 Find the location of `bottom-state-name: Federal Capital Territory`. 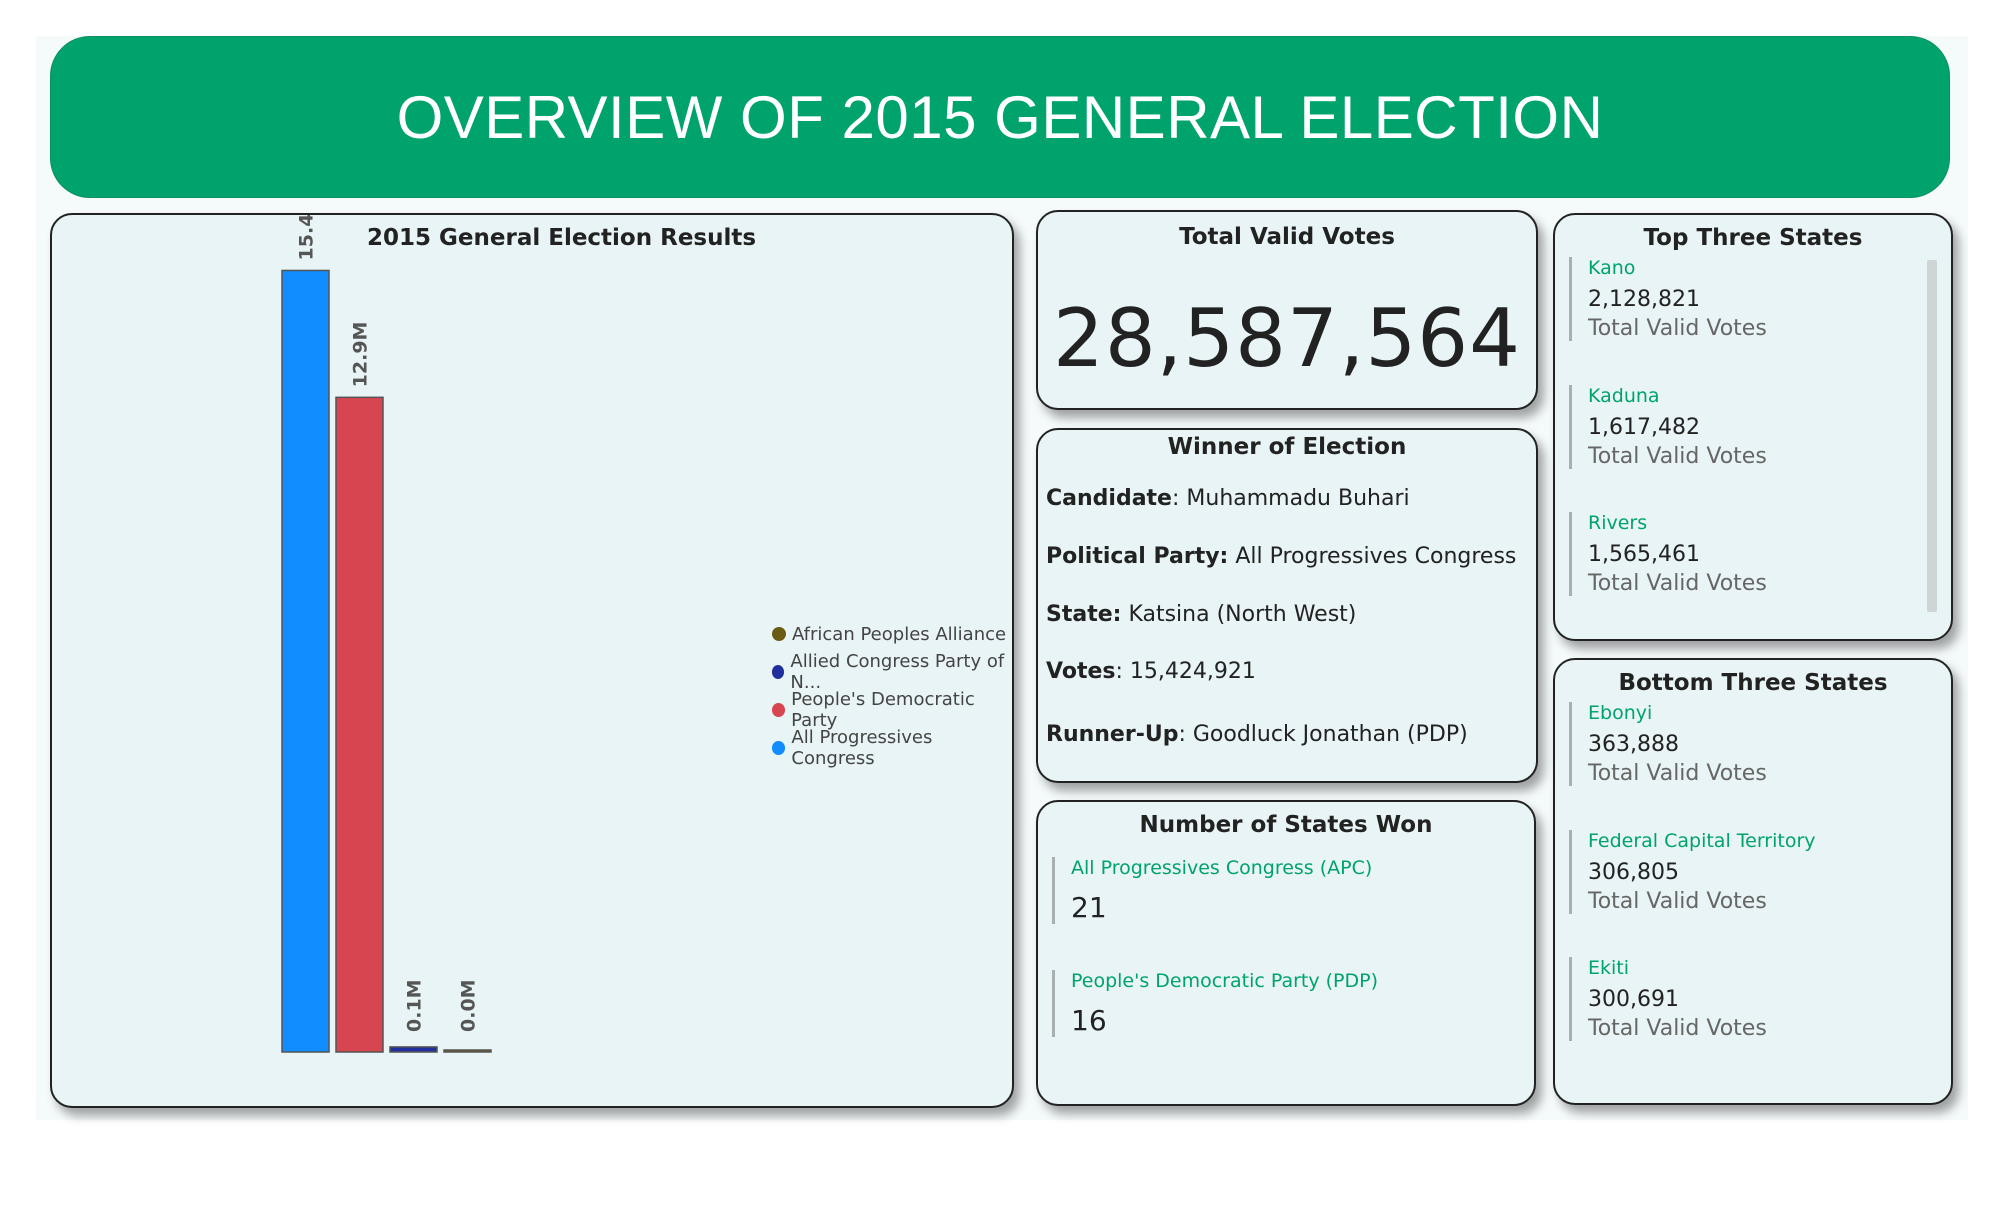

bottom-state-name: Federal Capital Territory is located at coordinates (1702, 841).